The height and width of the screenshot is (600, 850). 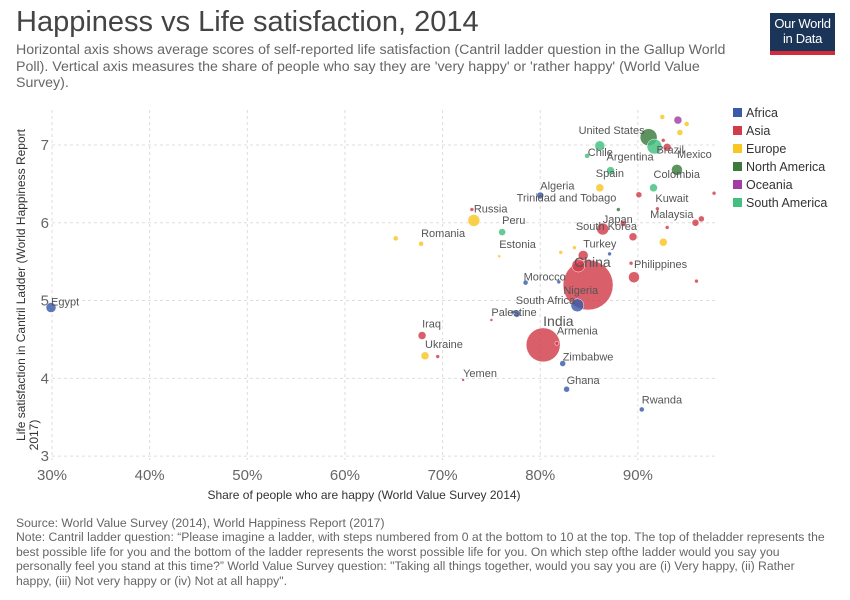 What do you see at coordinates (52, 475) in the screenshot?
I see `x-tick-label: 30%` at bounding box center [52, 475].